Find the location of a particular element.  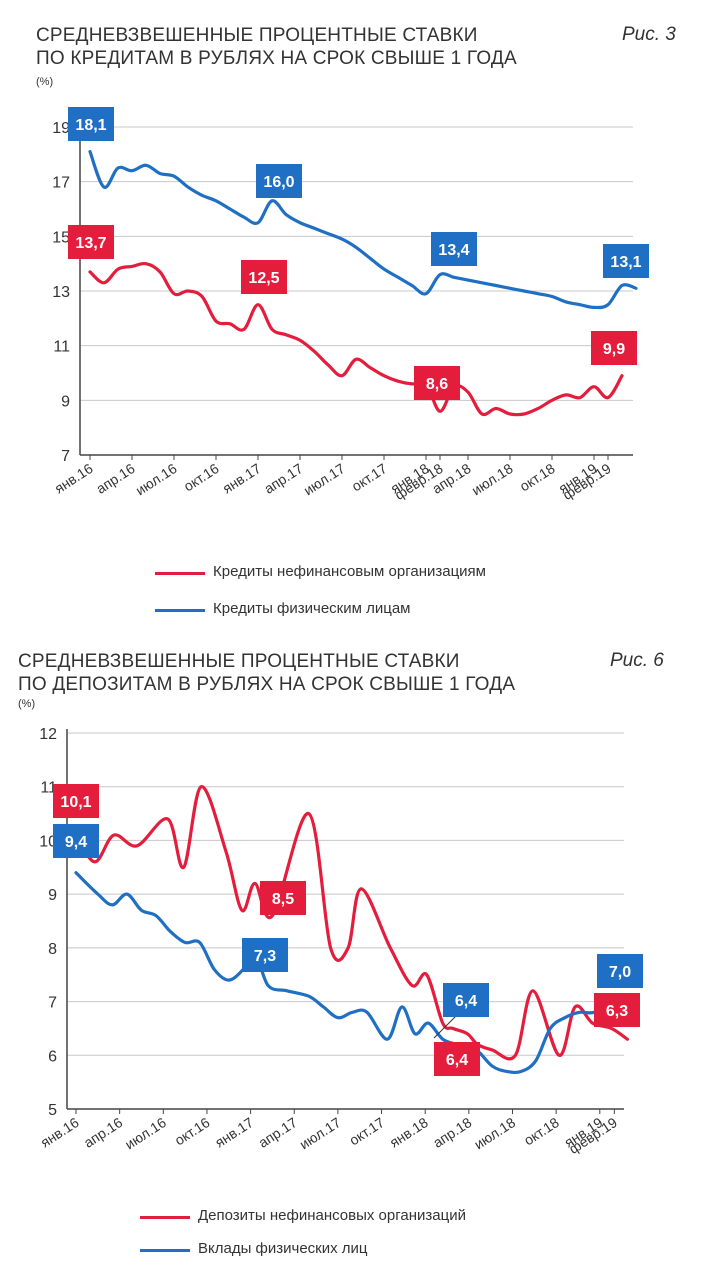

y-tick-label: 19 is located at coordinates (61, 128).